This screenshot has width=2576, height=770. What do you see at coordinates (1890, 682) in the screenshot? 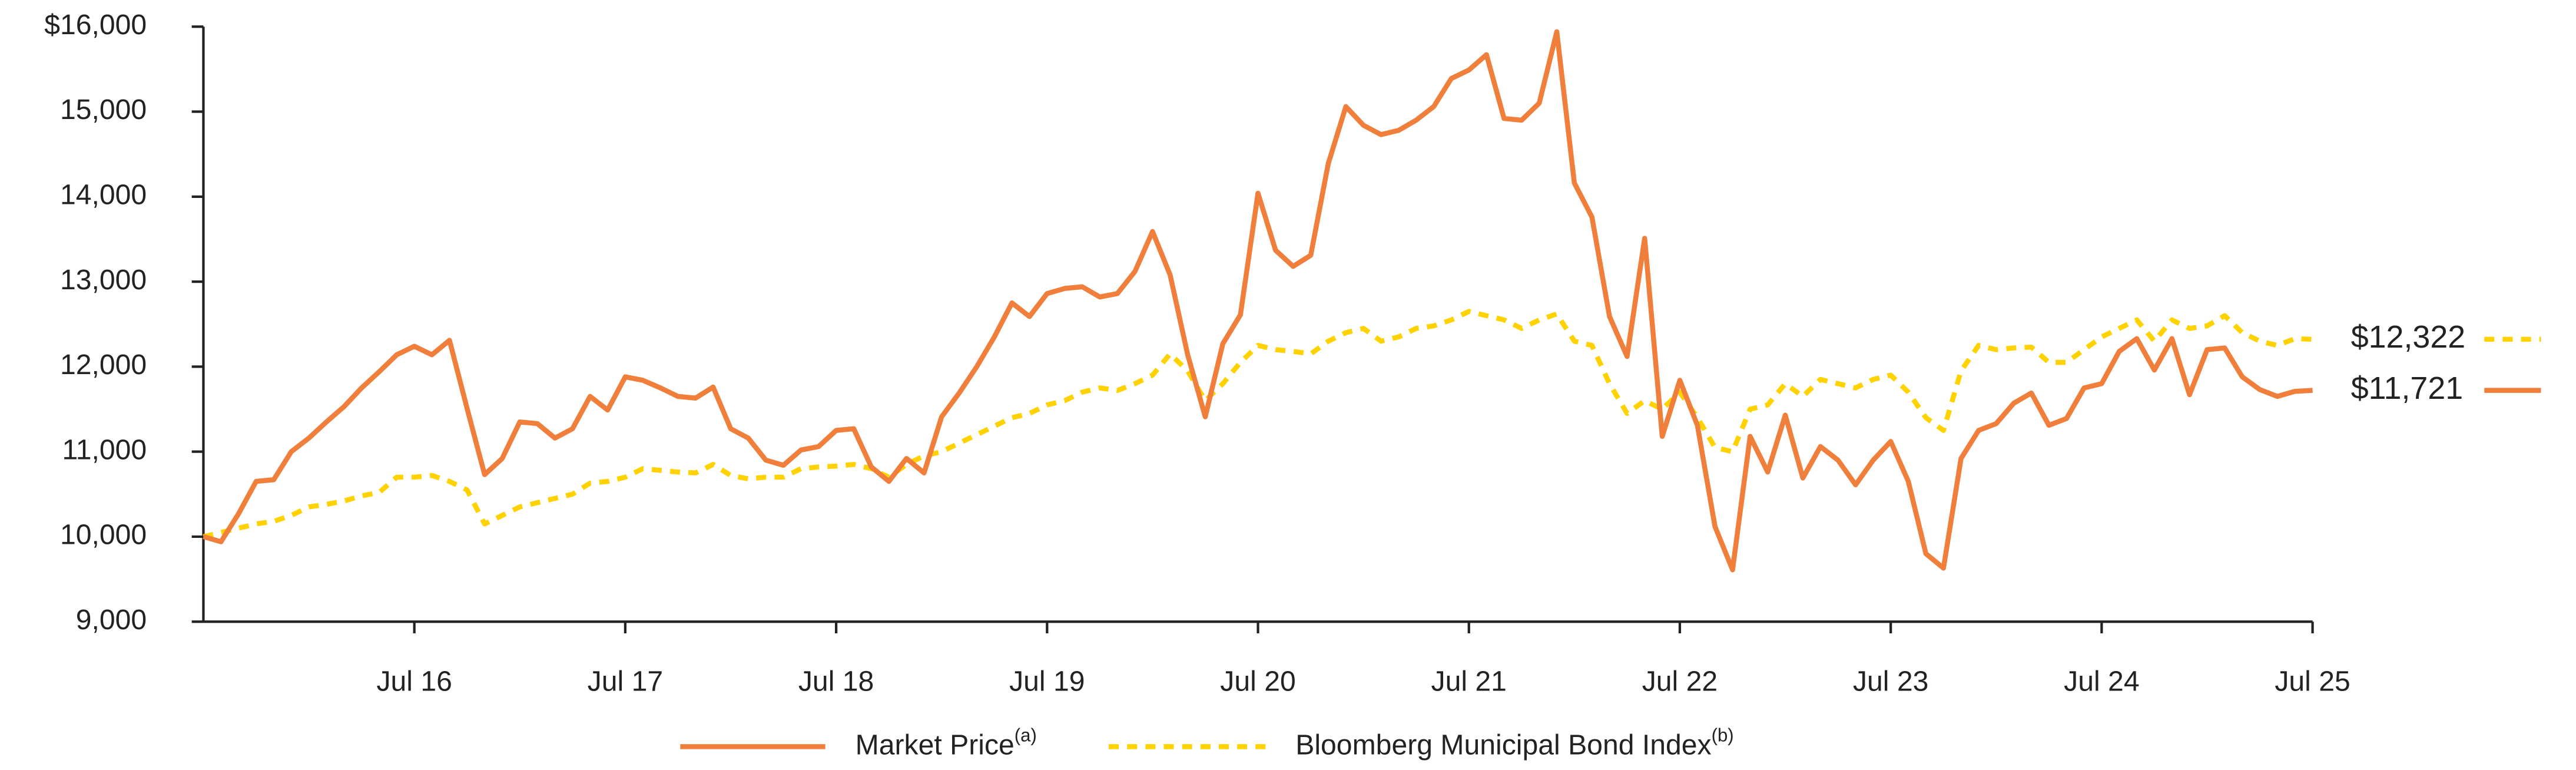
I see `x-tick-label: Jul 23` at bounding box center [1890, 682].